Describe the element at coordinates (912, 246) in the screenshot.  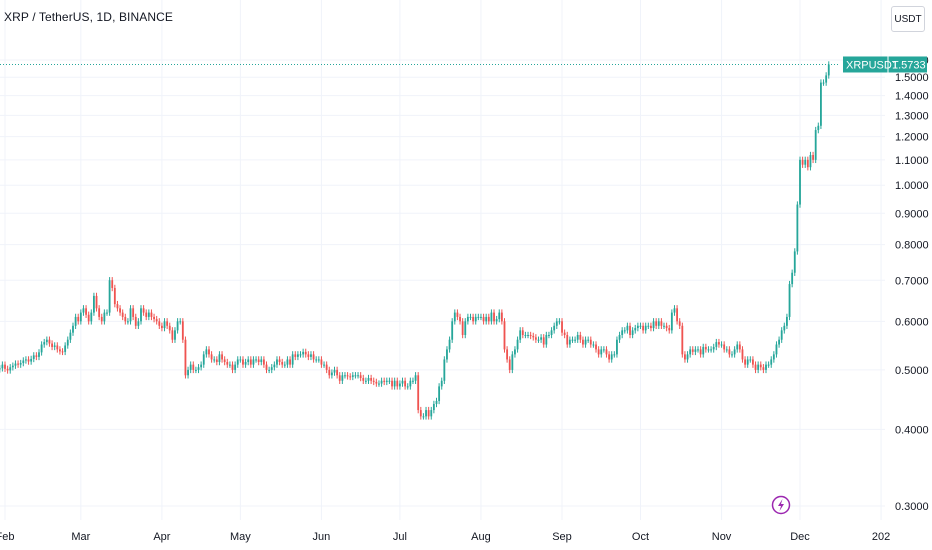
I see `y-tick-label: 0.8000` at that location.